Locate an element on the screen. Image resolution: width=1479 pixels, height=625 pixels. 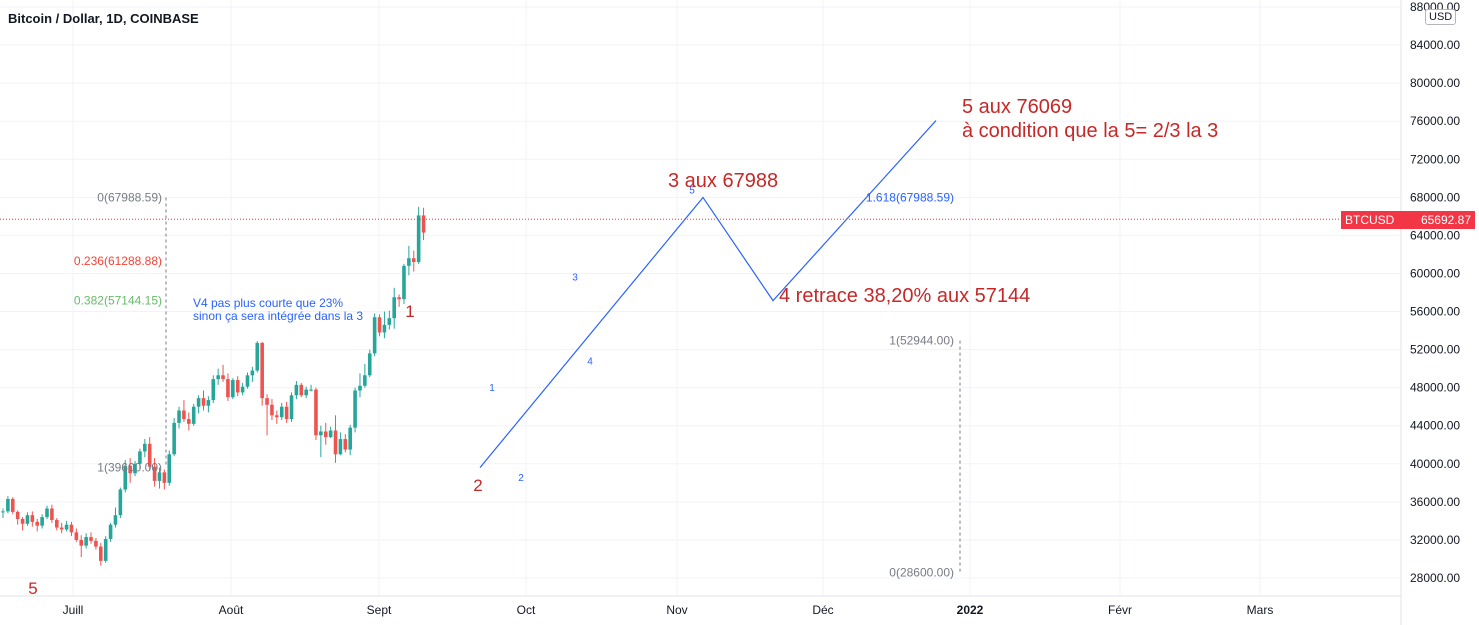
x-tick-label: Oct is located at coordinates (526, 610).